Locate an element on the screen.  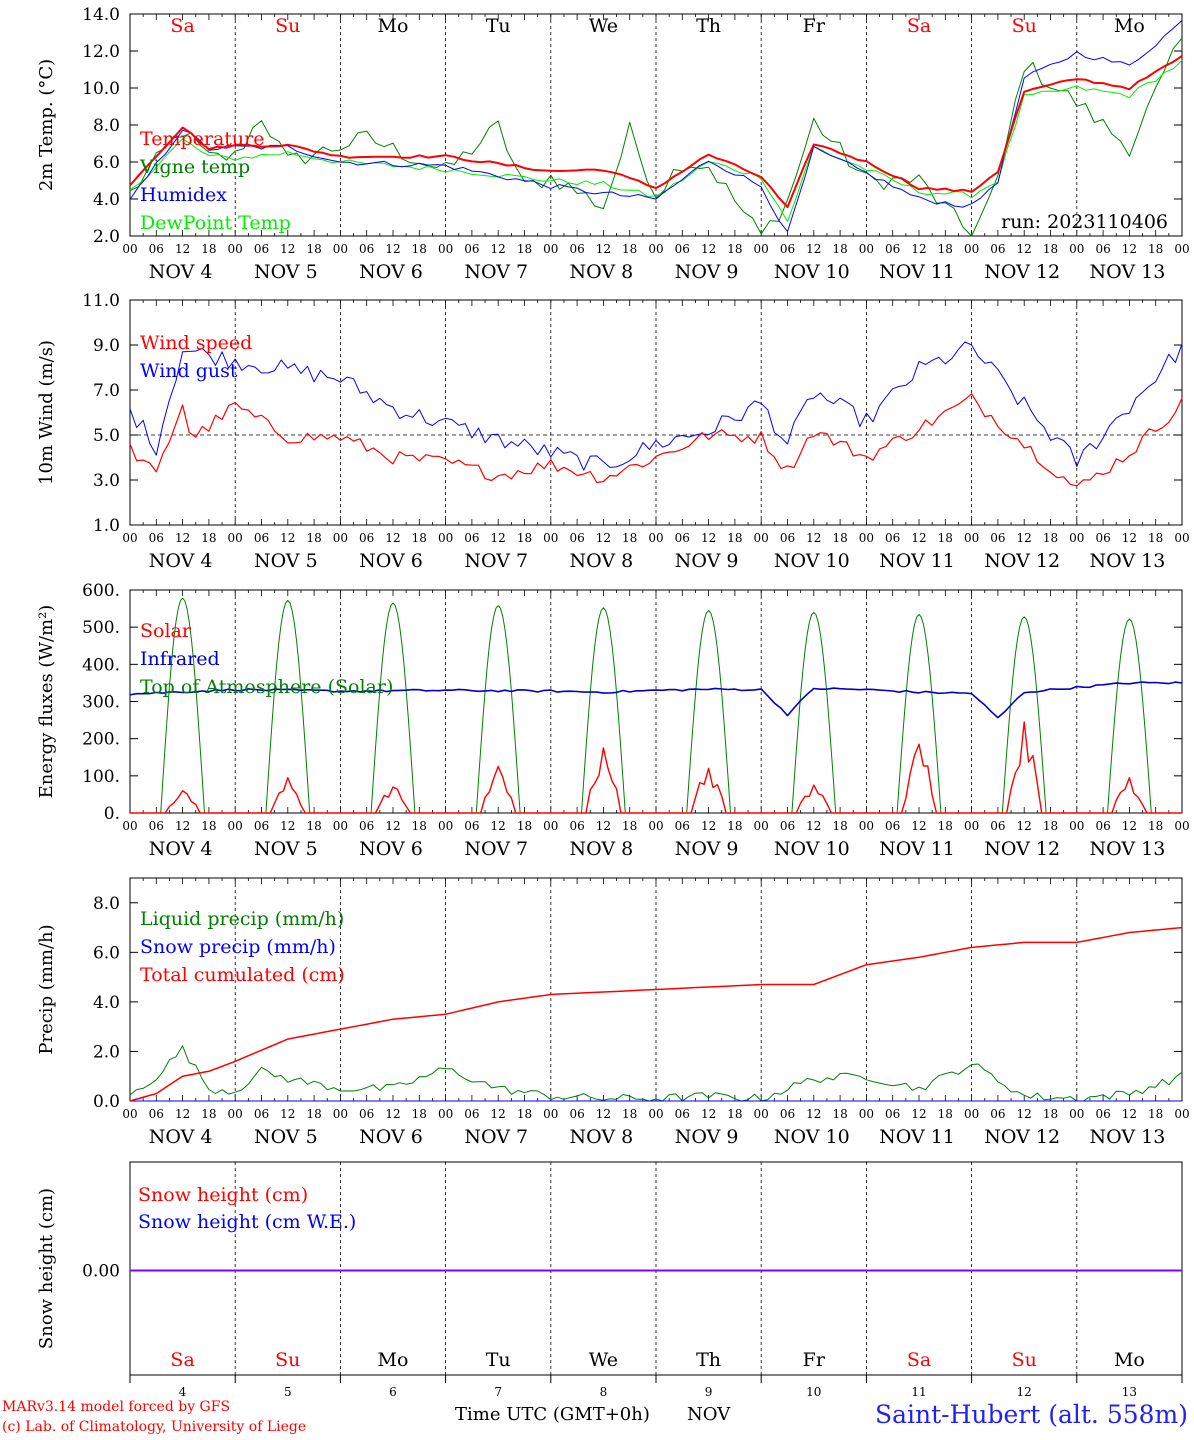
date-label: NOV 10 is located at coordinates (812, 849).